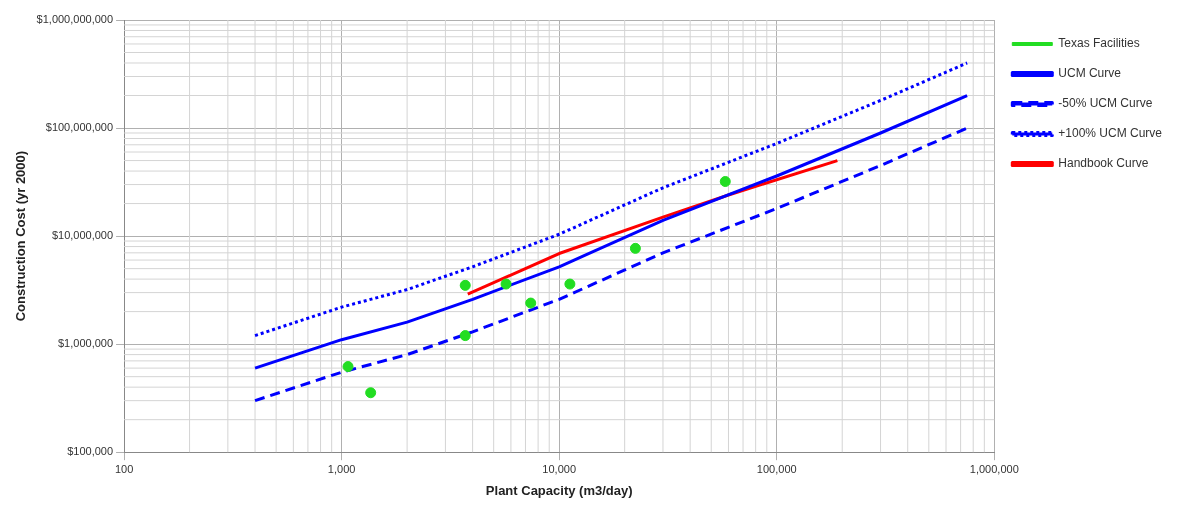  I want to click on x-axis-title: Plant Capacity (m3/day), so click(559, 490).